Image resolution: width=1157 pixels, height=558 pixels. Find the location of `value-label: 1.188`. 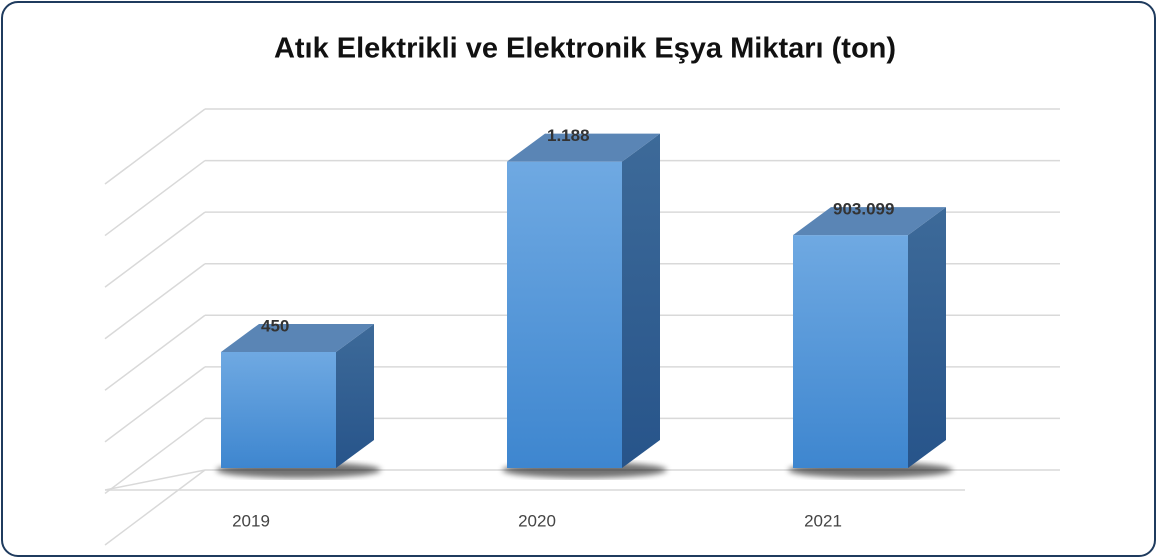

value-label: 1.188 is located at coordinates (568, 135).